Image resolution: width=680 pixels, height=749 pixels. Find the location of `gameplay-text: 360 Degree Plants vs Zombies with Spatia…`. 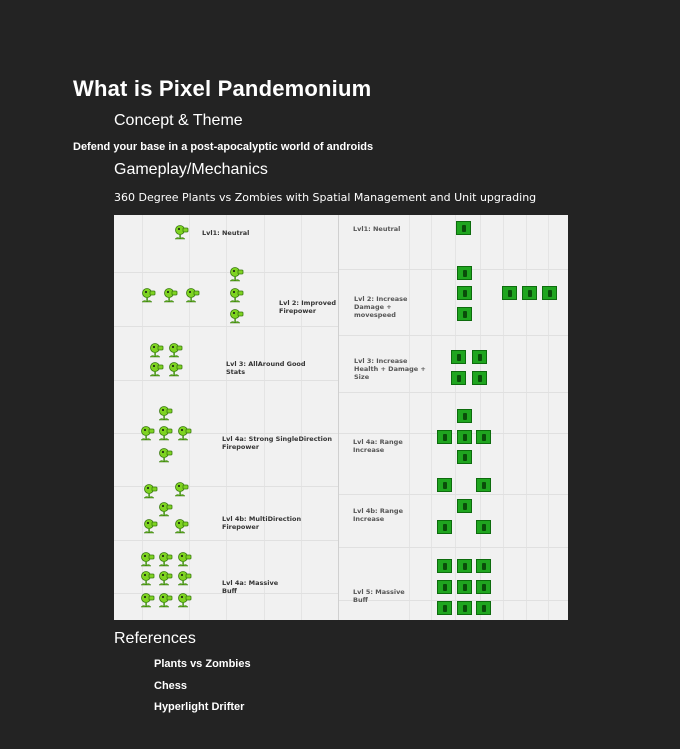

gameplay-text: 360 Degree Plants vs Zombies with Spatia… is located at coordinates (325, 197).